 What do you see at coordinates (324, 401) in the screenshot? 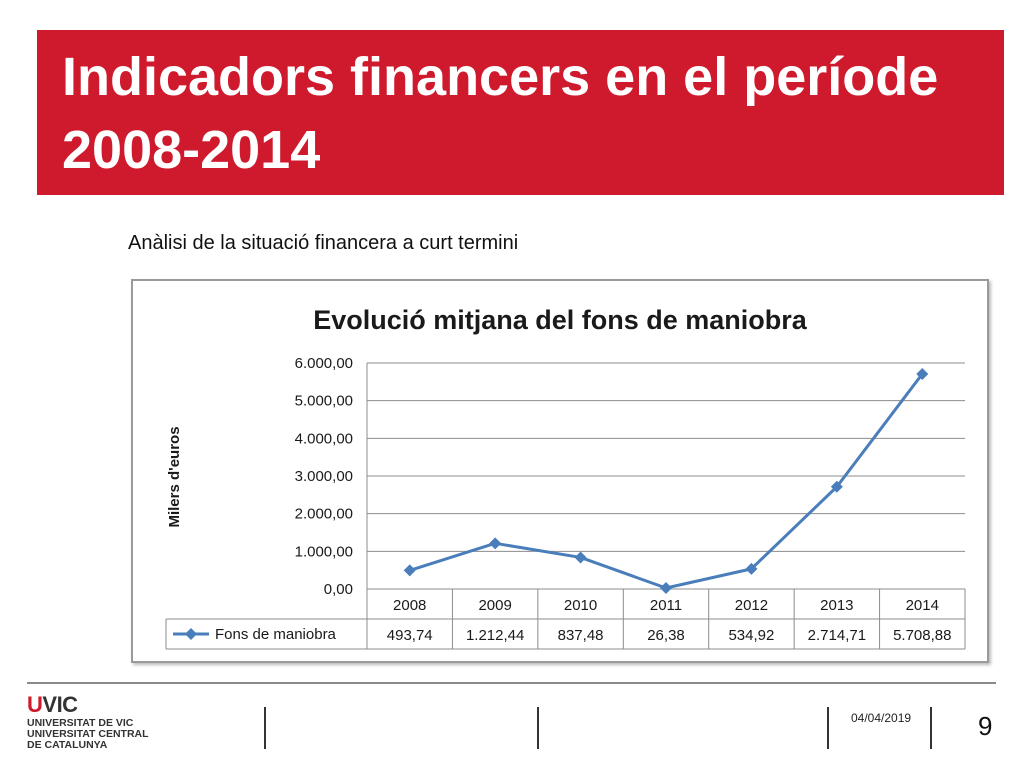
I see `y-tick-label: 5.000,00` at bounding box center [324, 401].